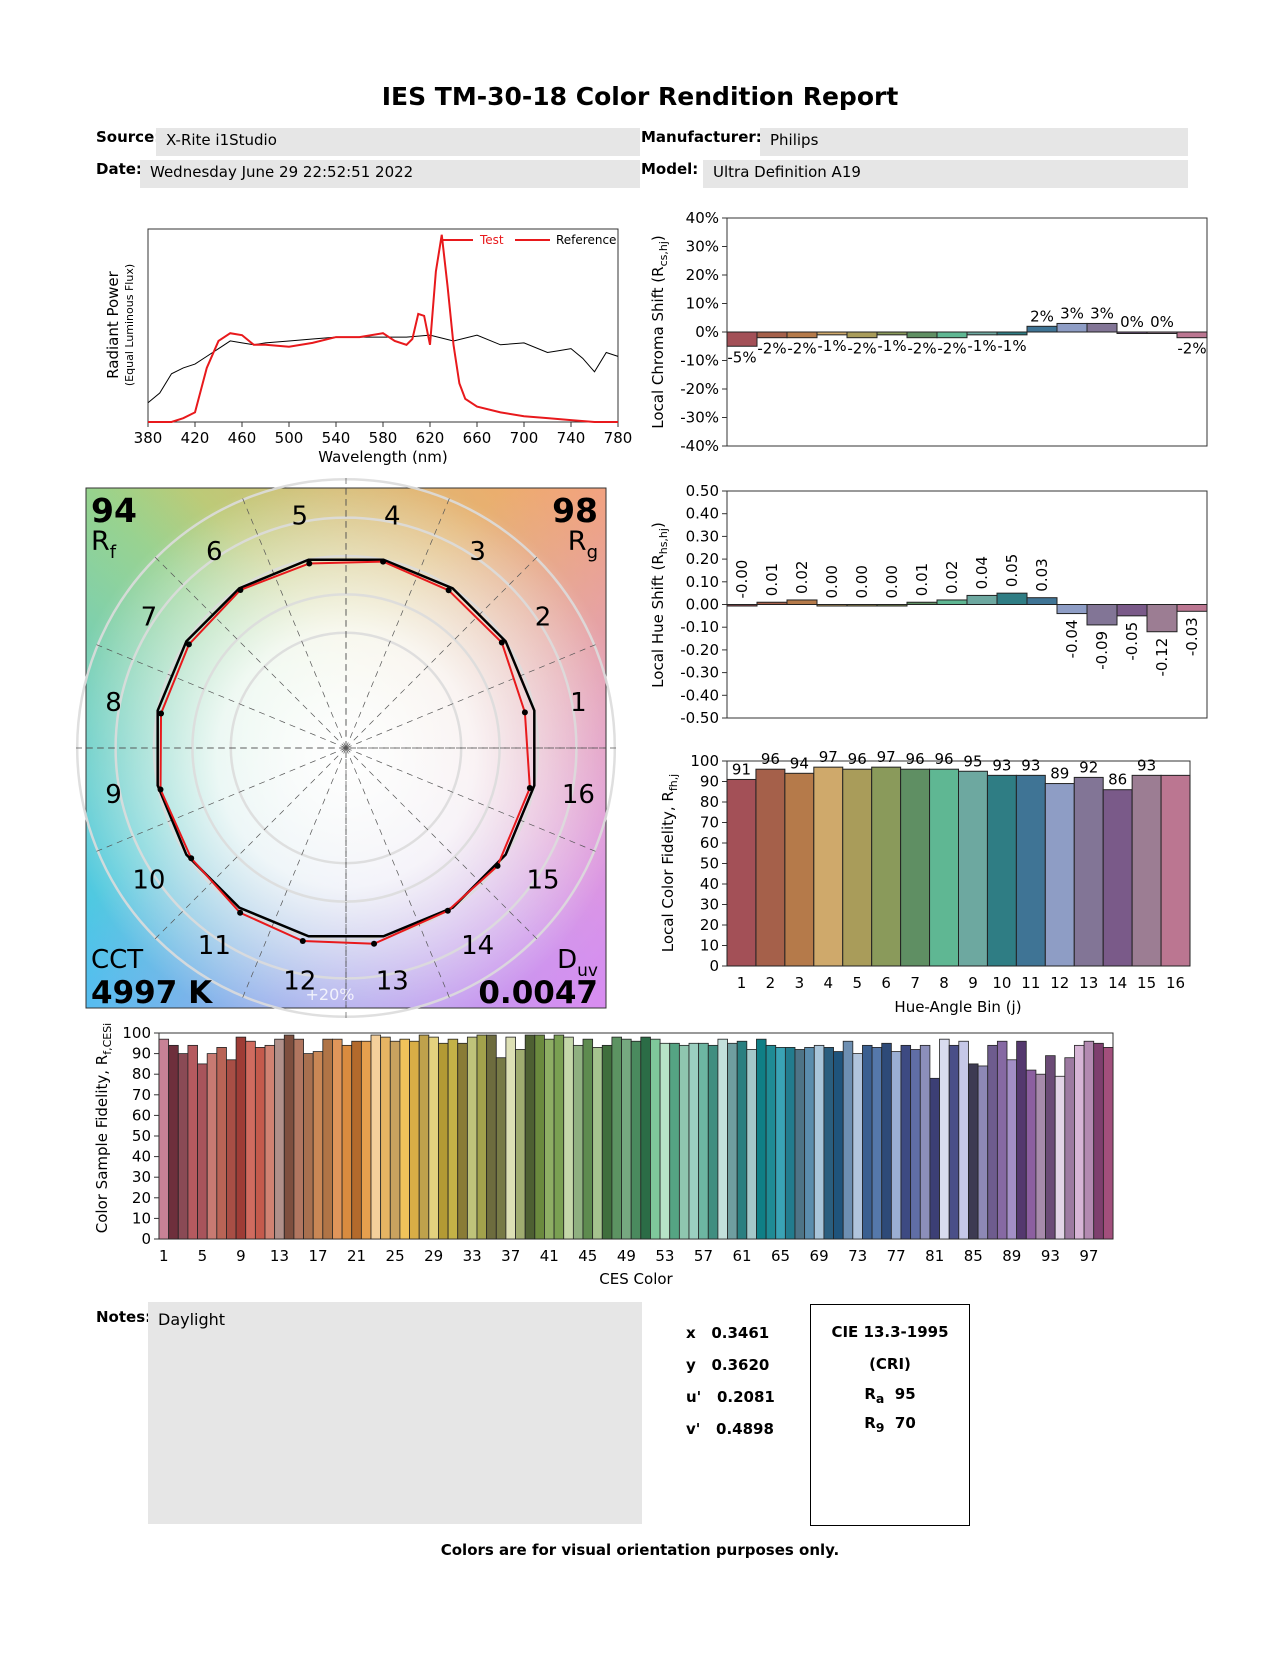  I want to click on y-tick-label: -0.50, so click(699, 718).